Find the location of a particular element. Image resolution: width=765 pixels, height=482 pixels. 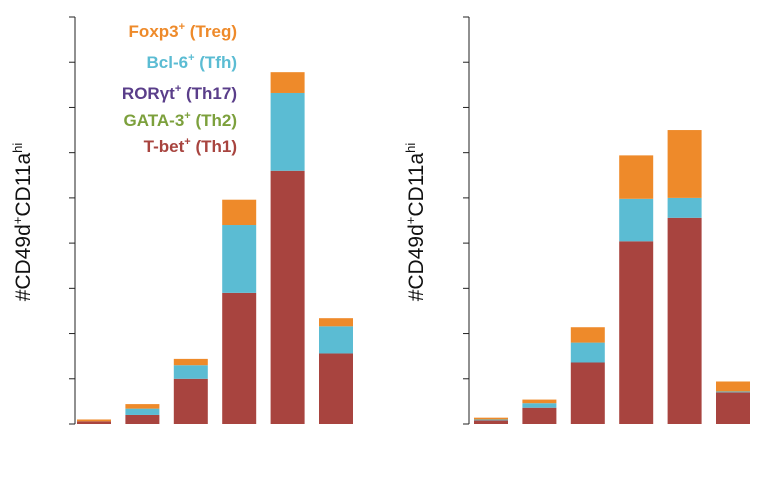

legend-entry-th1: T-bet+ (Th1) is located at coordinates (190, 146).